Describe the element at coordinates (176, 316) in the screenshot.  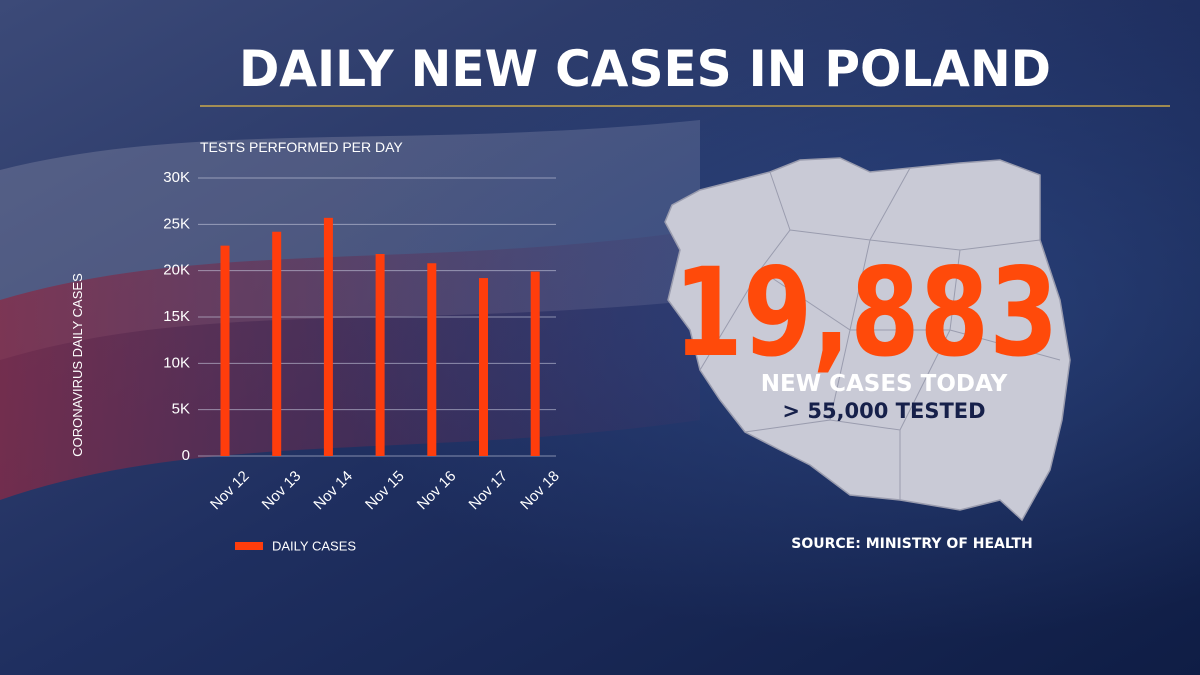
I see `y-tick-label: 15K` at that location.